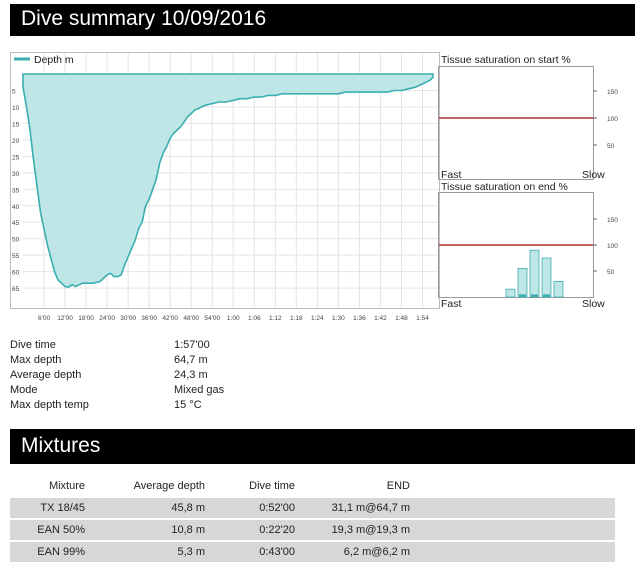  What do you see at coordinates (199, 390) in the screenshot?
I see `summary-value: Mixed gas` at bounding box center [199, 390].